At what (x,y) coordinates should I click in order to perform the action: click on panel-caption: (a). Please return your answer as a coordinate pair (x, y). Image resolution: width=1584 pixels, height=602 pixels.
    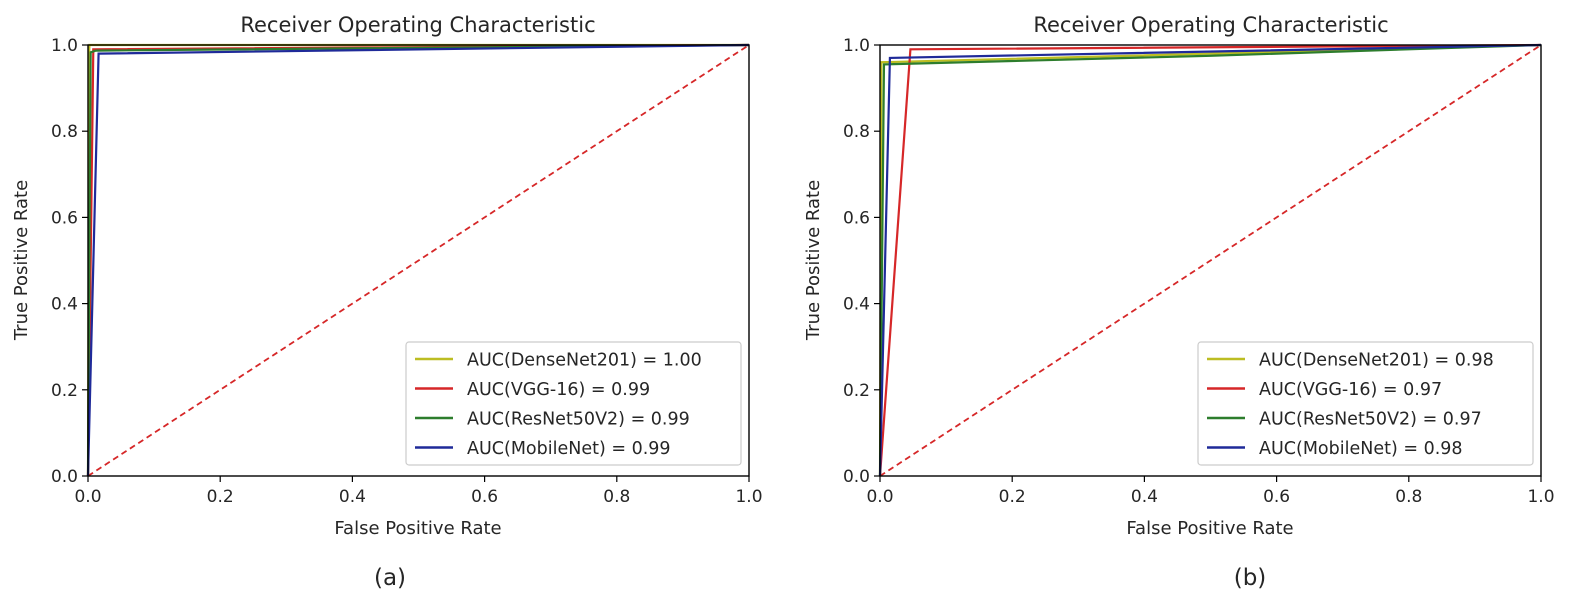
    Looking at the image, I should click on (390, 578).